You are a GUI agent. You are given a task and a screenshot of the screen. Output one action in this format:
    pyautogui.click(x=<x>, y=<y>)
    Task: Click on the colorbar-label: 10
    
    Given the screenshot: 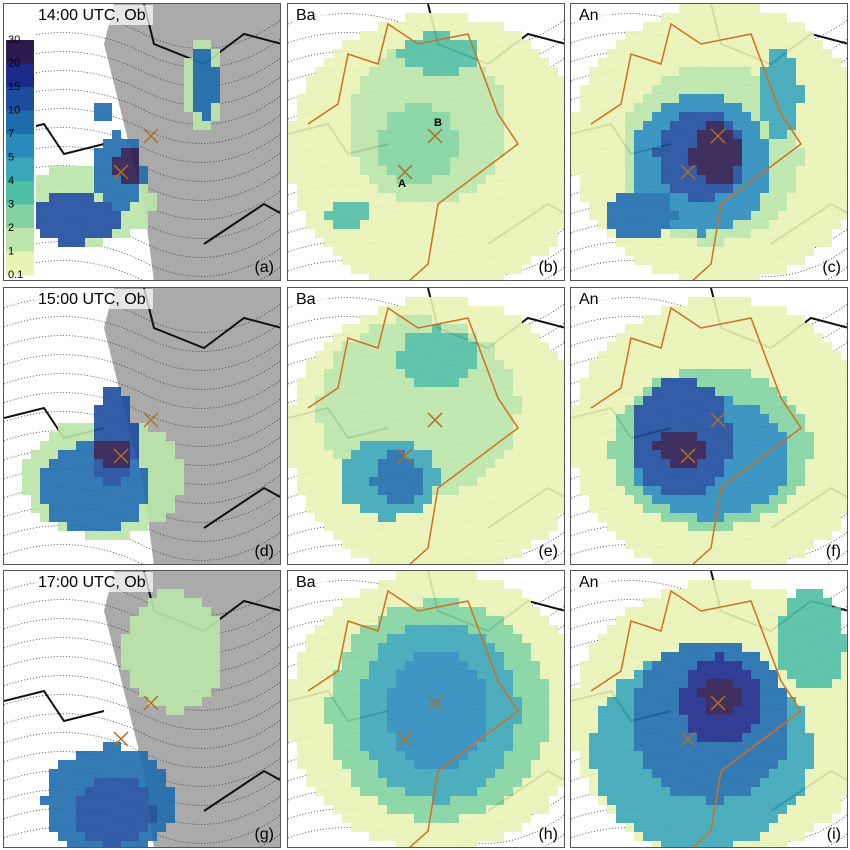 What is the action you would take?
    pyautogui.click(x=14, y=110)
    